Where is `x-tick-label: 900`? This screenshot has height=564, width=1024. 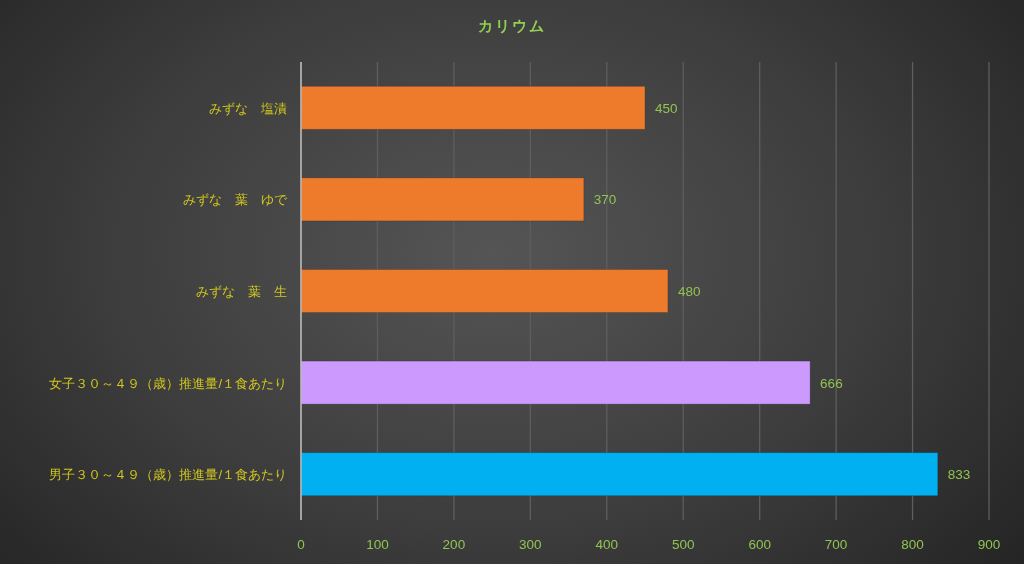
x-tick-label: 900 is located at coordinates (989, 544).